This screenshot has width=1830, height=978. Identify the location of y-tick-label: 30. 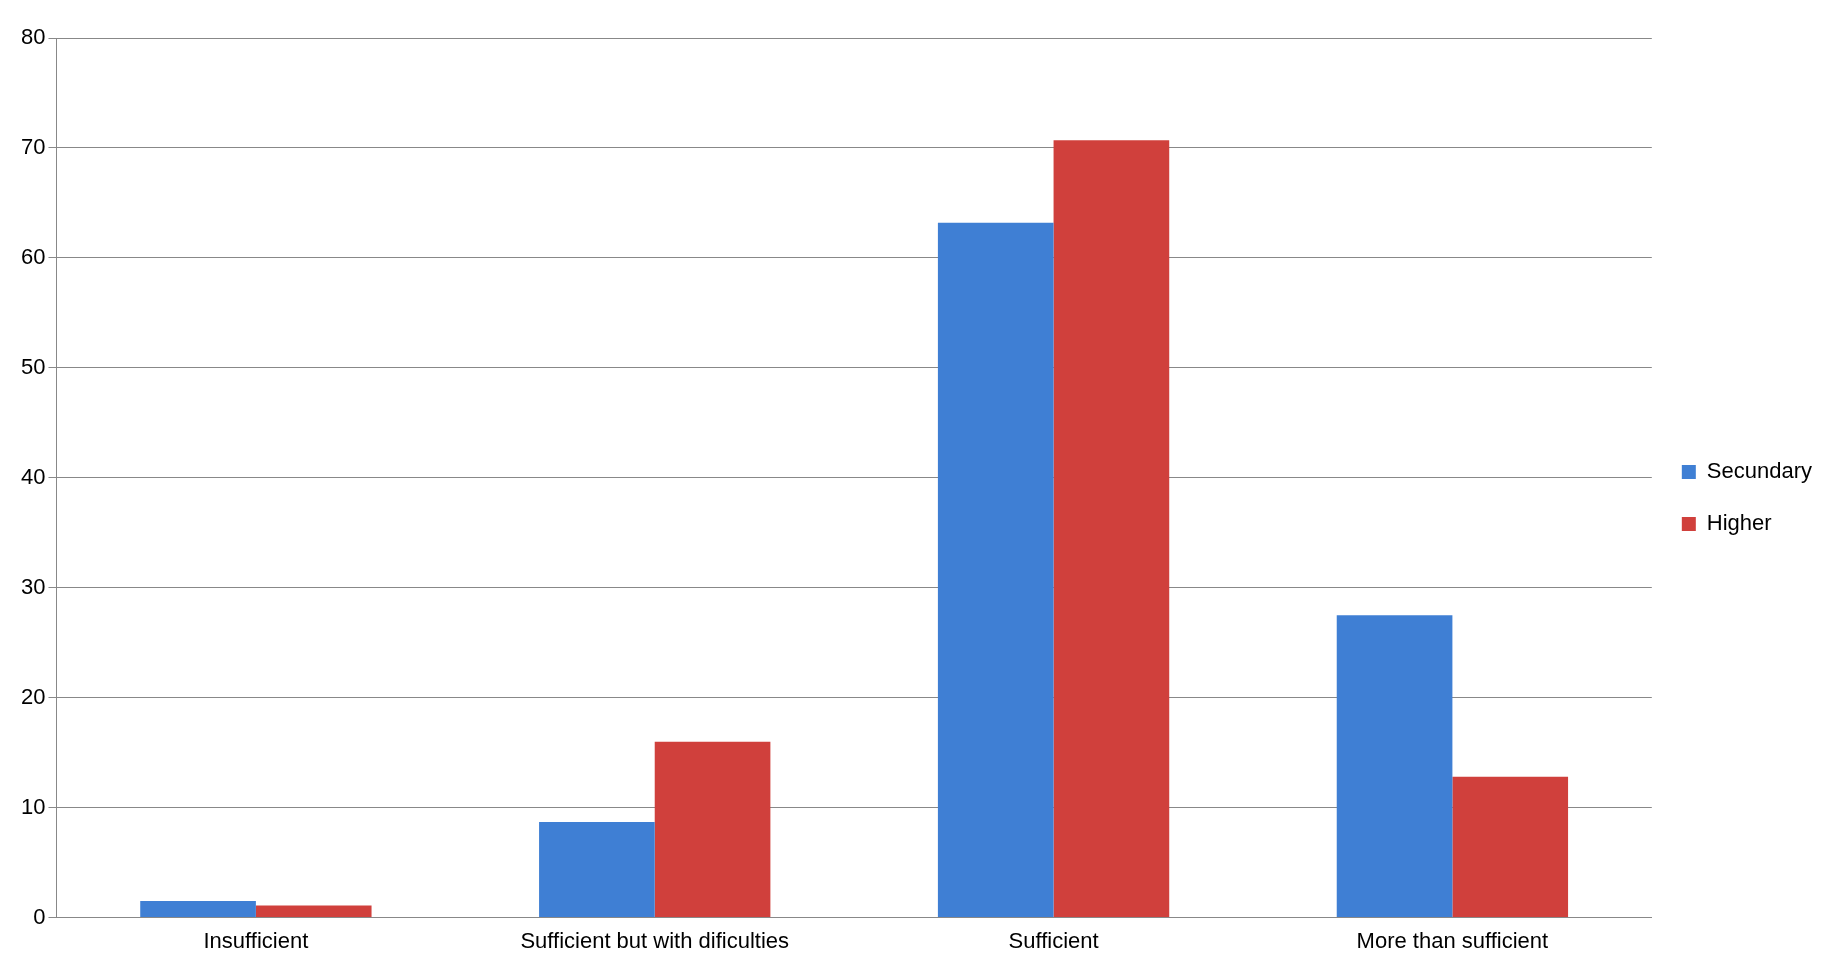
(33, 586).